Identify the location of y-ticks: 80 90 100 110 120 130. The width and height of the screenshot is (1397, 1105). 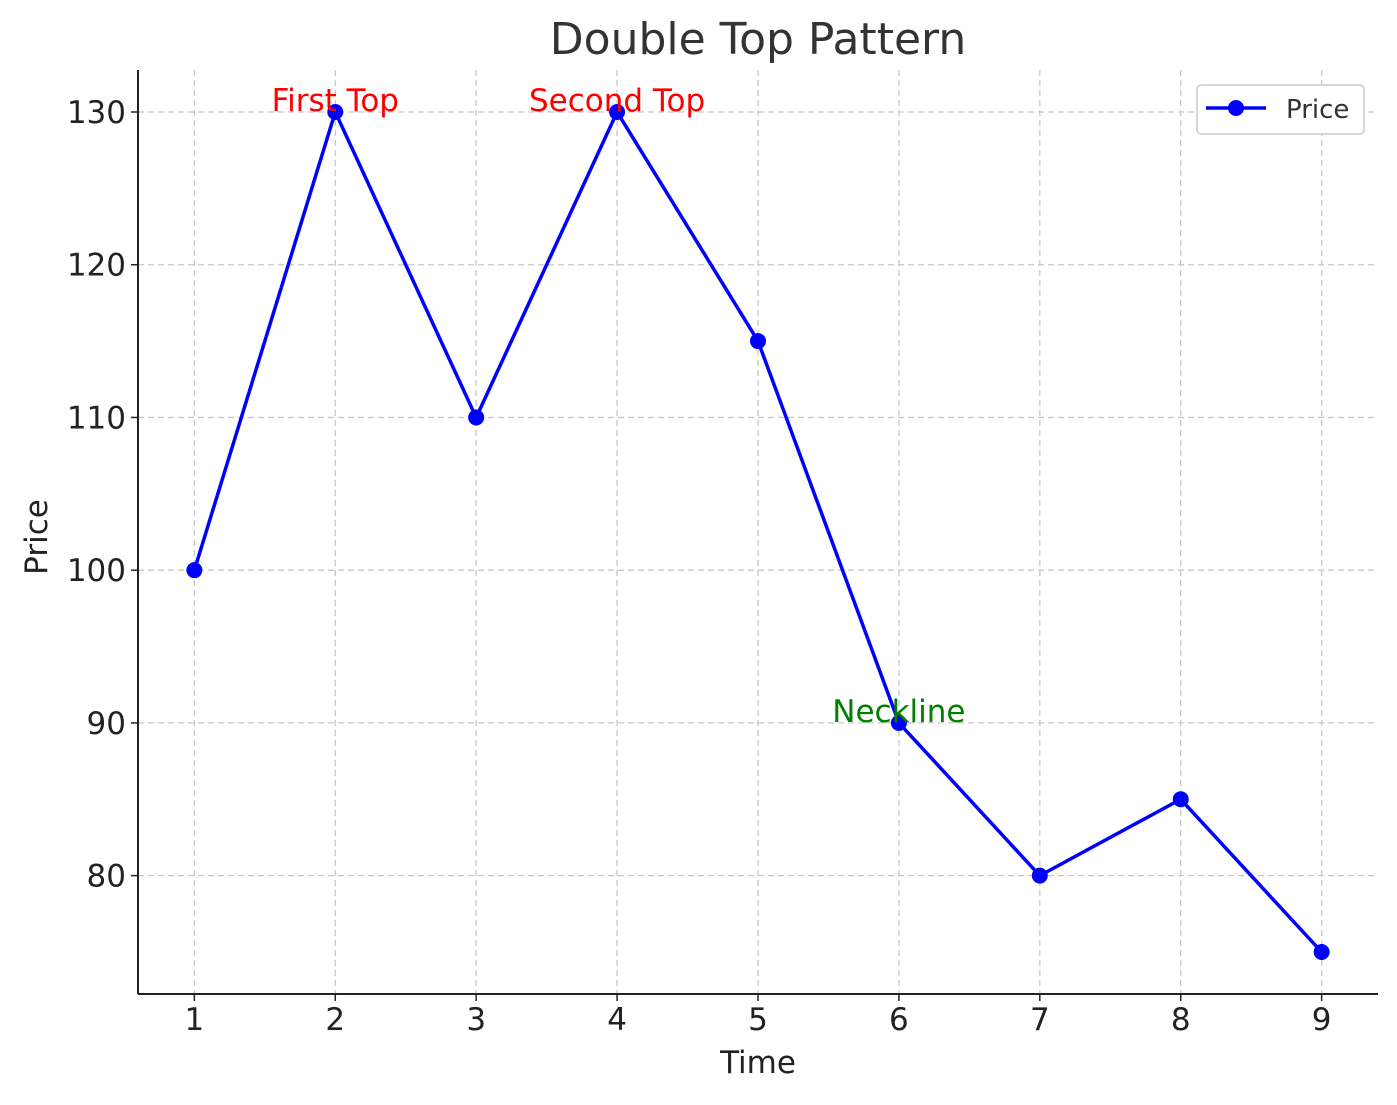
(102, 495).